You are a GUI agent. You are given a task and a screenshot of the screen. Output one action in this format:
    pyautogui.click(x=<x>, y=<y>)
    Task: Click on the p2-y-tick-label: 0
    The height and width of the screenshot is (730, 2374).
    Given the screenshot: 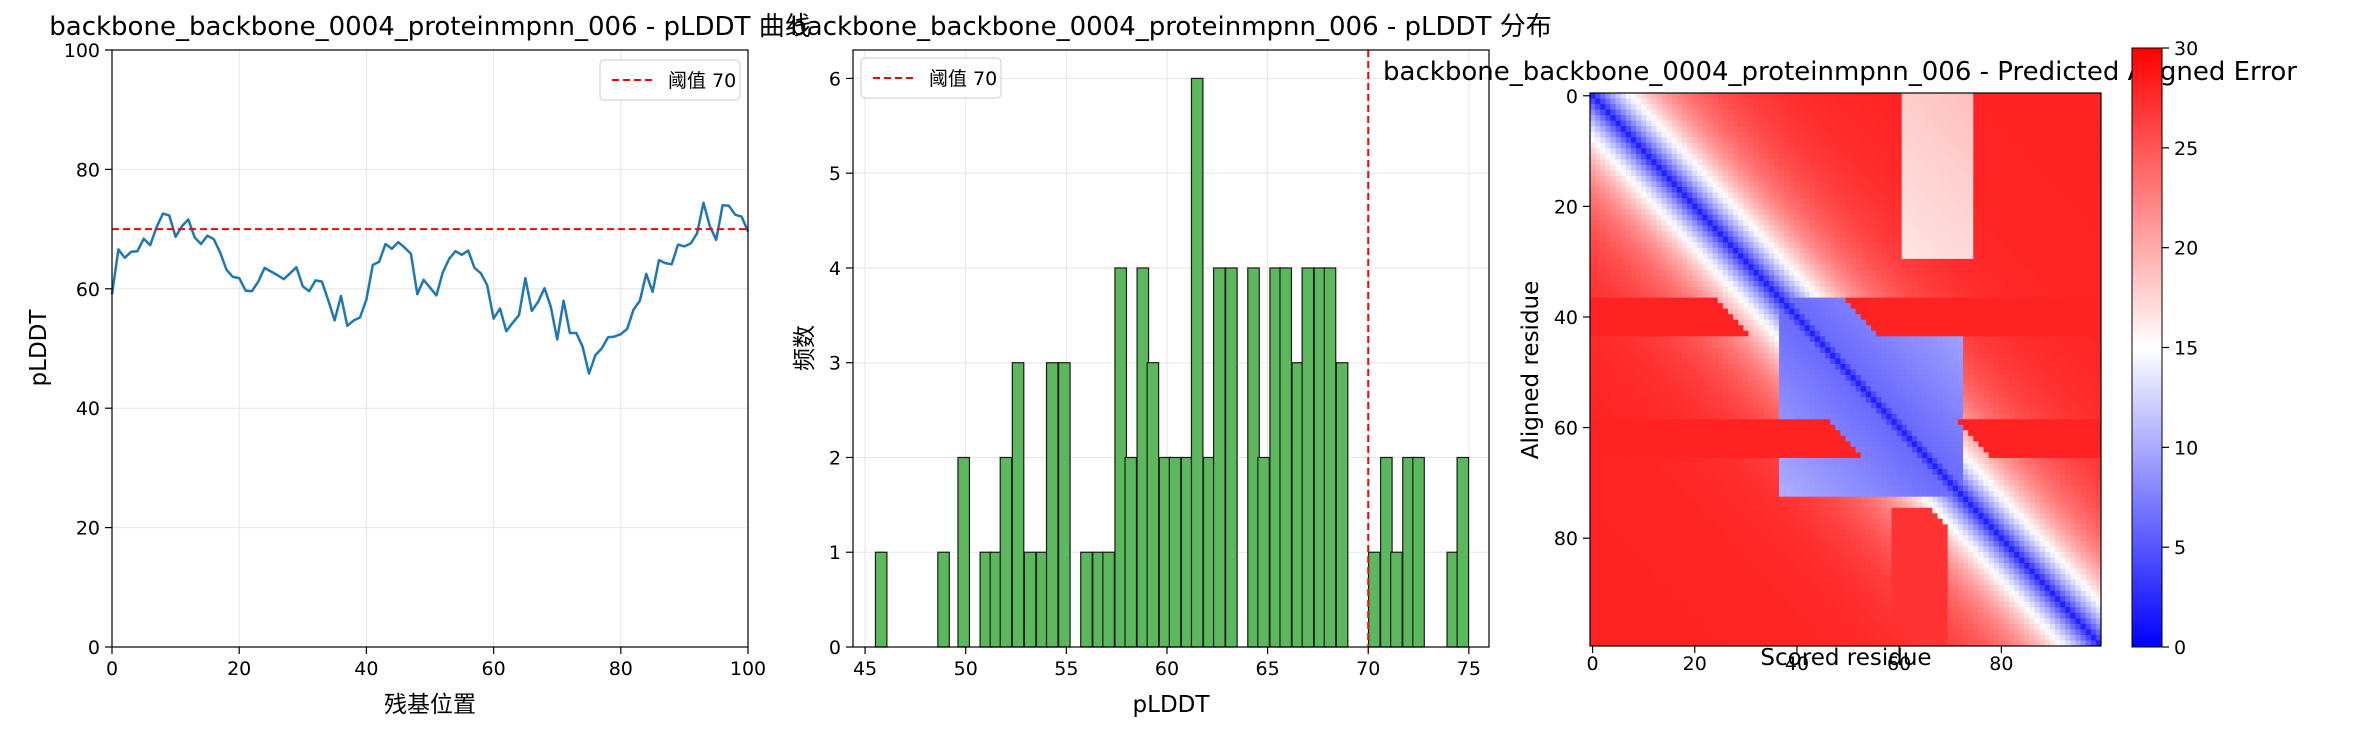 What is the action you would take?
    pyautogui.click(x=835, y=648)
    